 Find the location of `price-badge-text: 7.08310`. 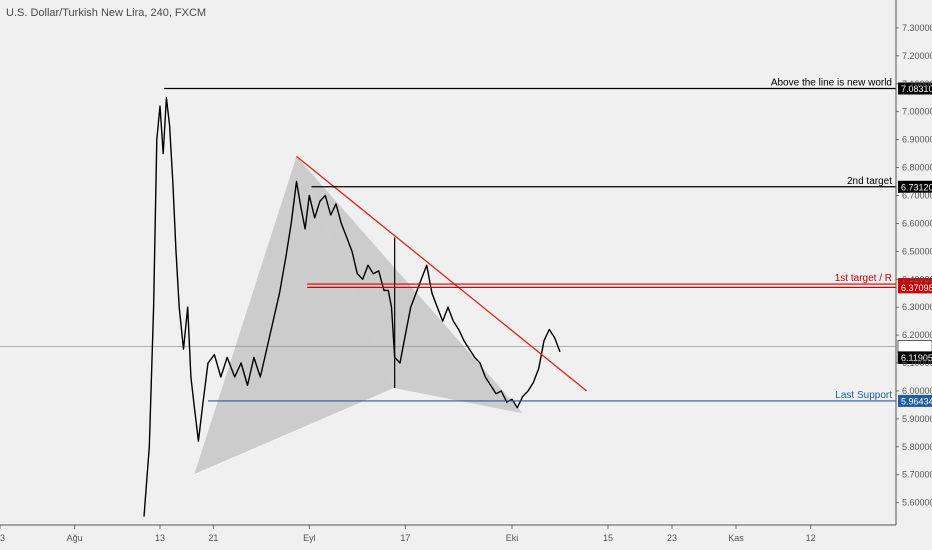

price-badge-text: 7.08310 is located at coordinates (916, 89).